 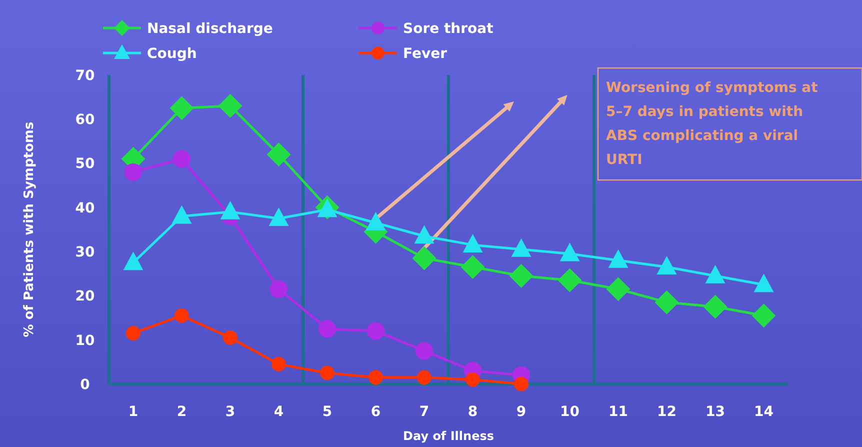 I want to click on x-tick-label: 11, so click(x=618, y=412).